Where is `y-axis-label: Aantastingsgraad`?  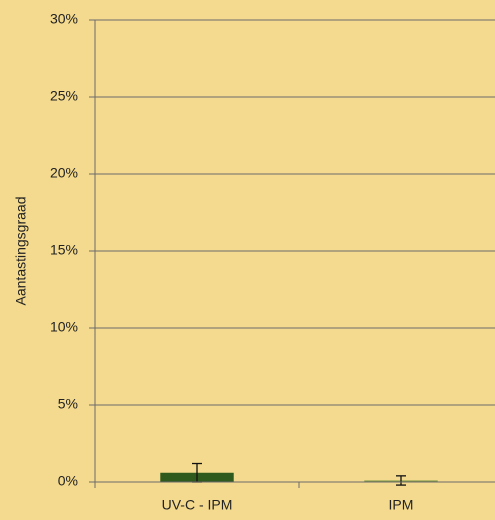 y-axis-label: Aantastingsgraad is located at coordinates (21, 251).